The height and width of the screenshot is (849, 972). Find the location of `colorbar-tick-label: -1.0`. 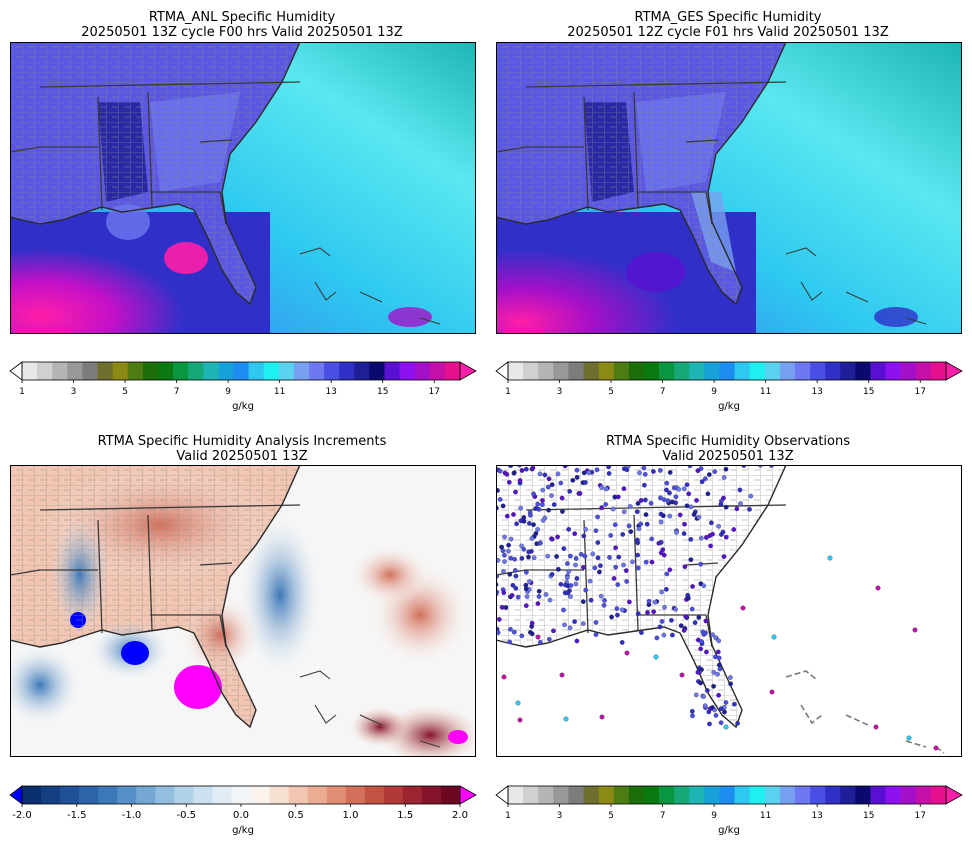

colorbar-tick-label: -1.0 is located at coordinates (132, 815).